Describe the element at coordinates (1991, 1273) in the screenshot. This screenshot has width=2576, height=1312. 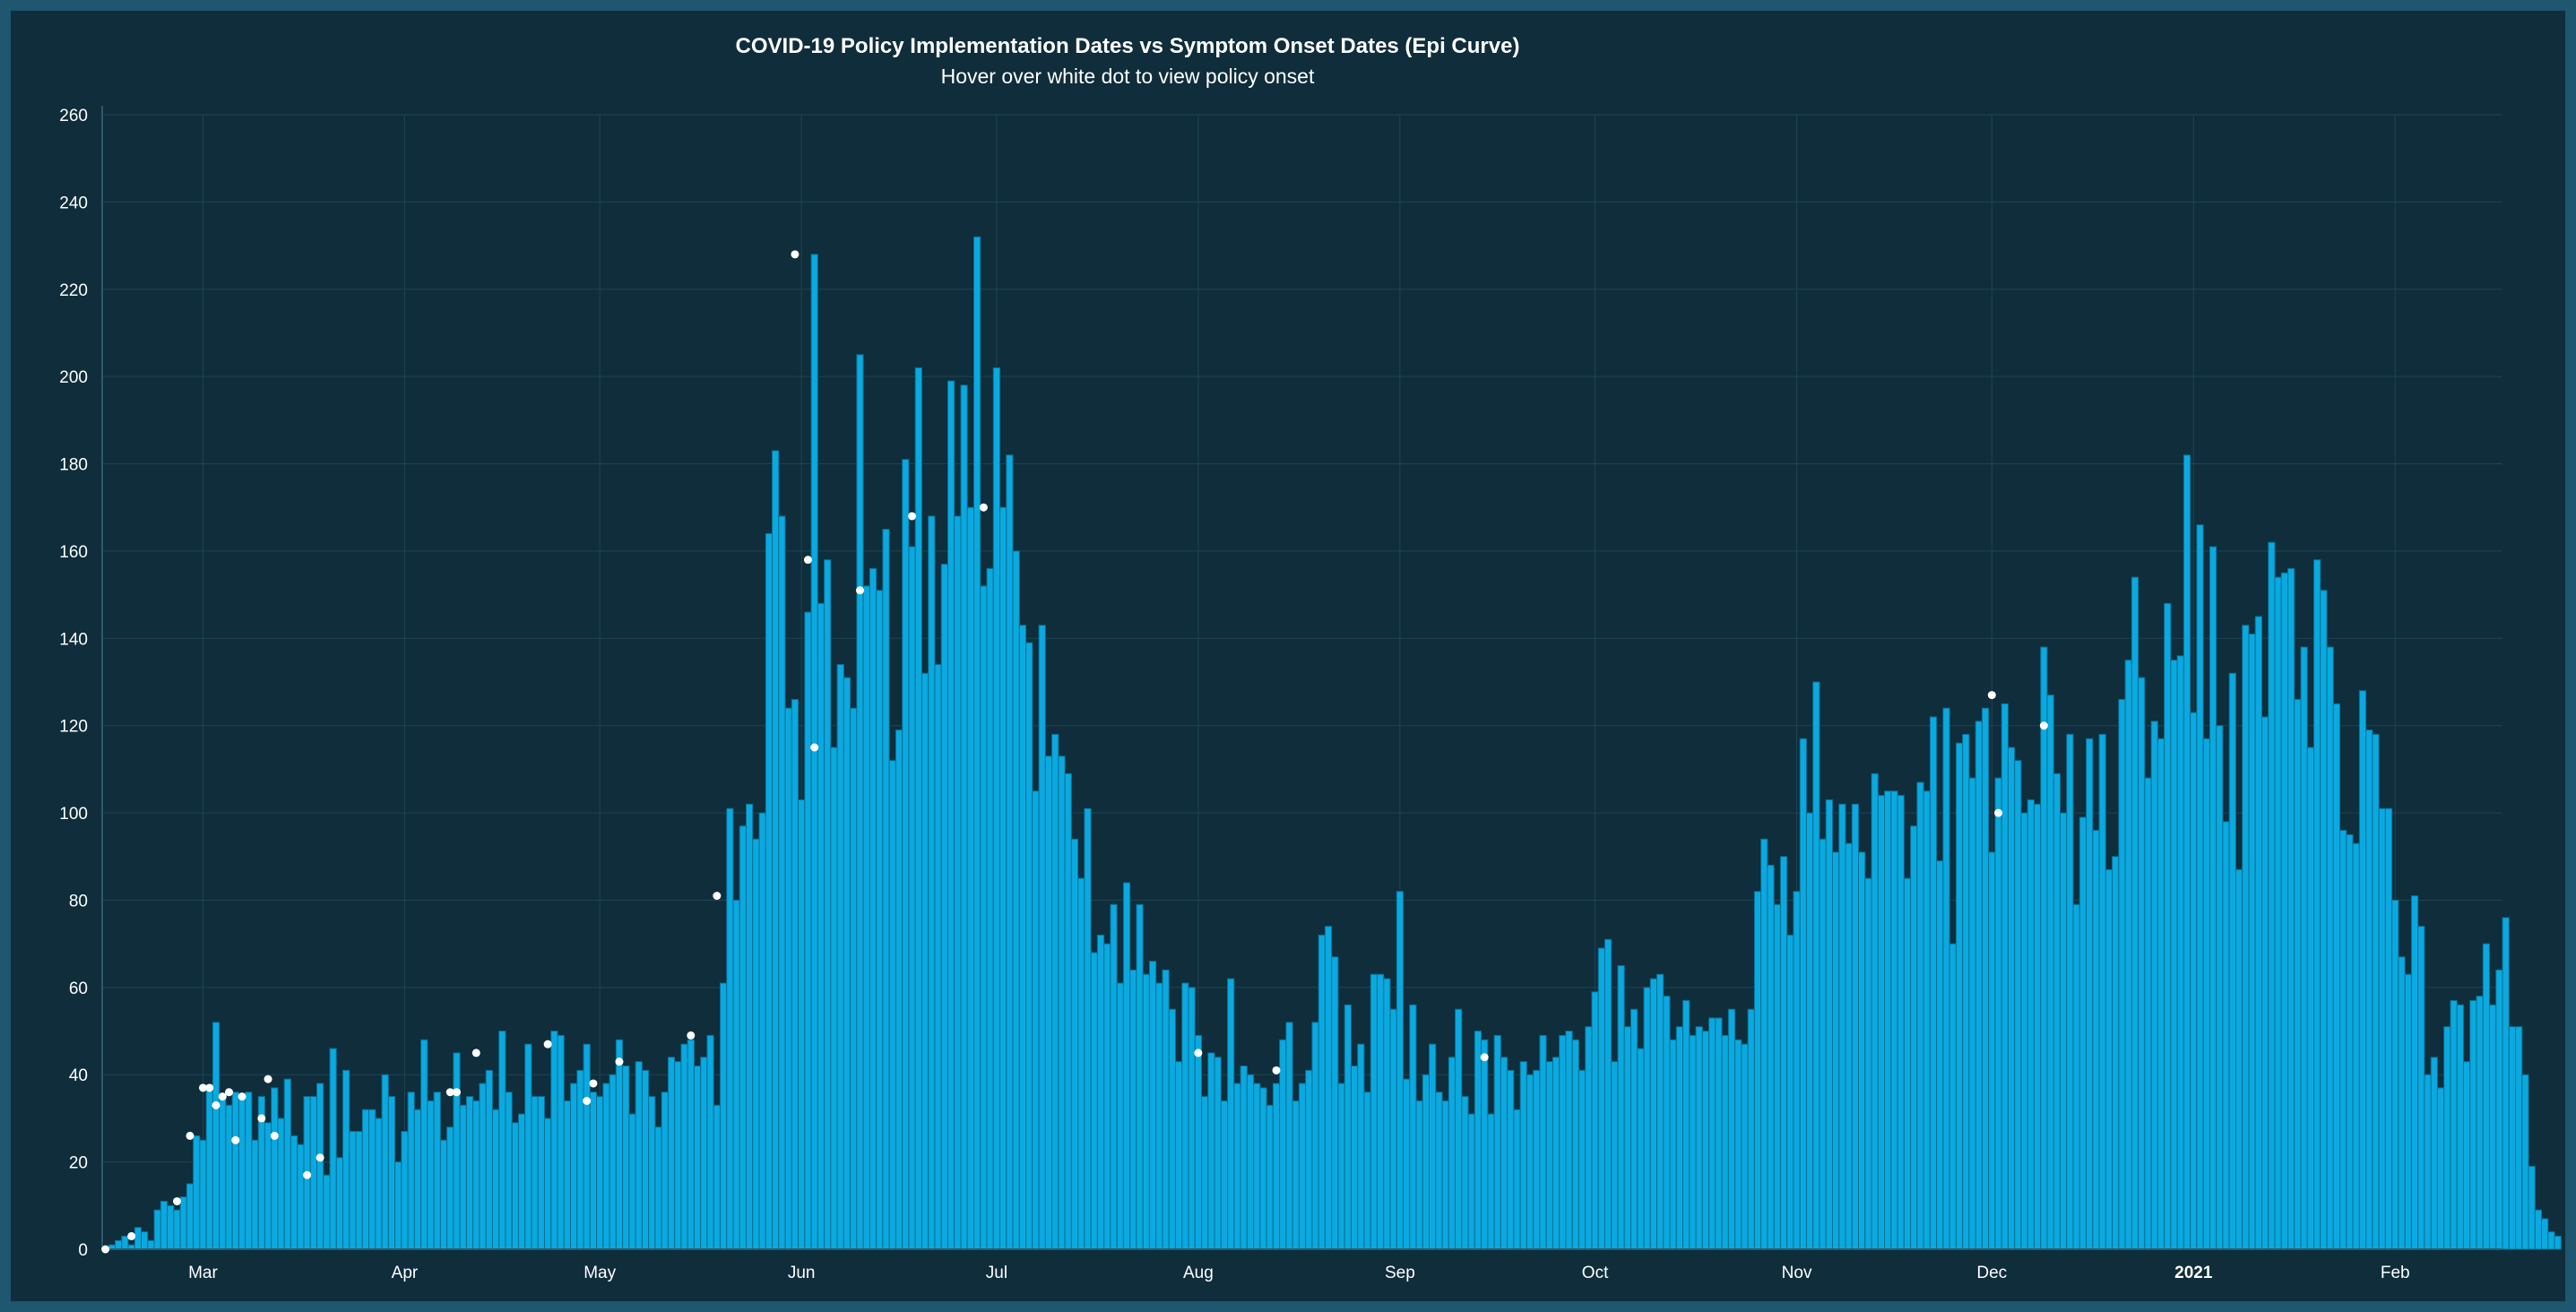
I see `x-tick-label: Dec` at that location.